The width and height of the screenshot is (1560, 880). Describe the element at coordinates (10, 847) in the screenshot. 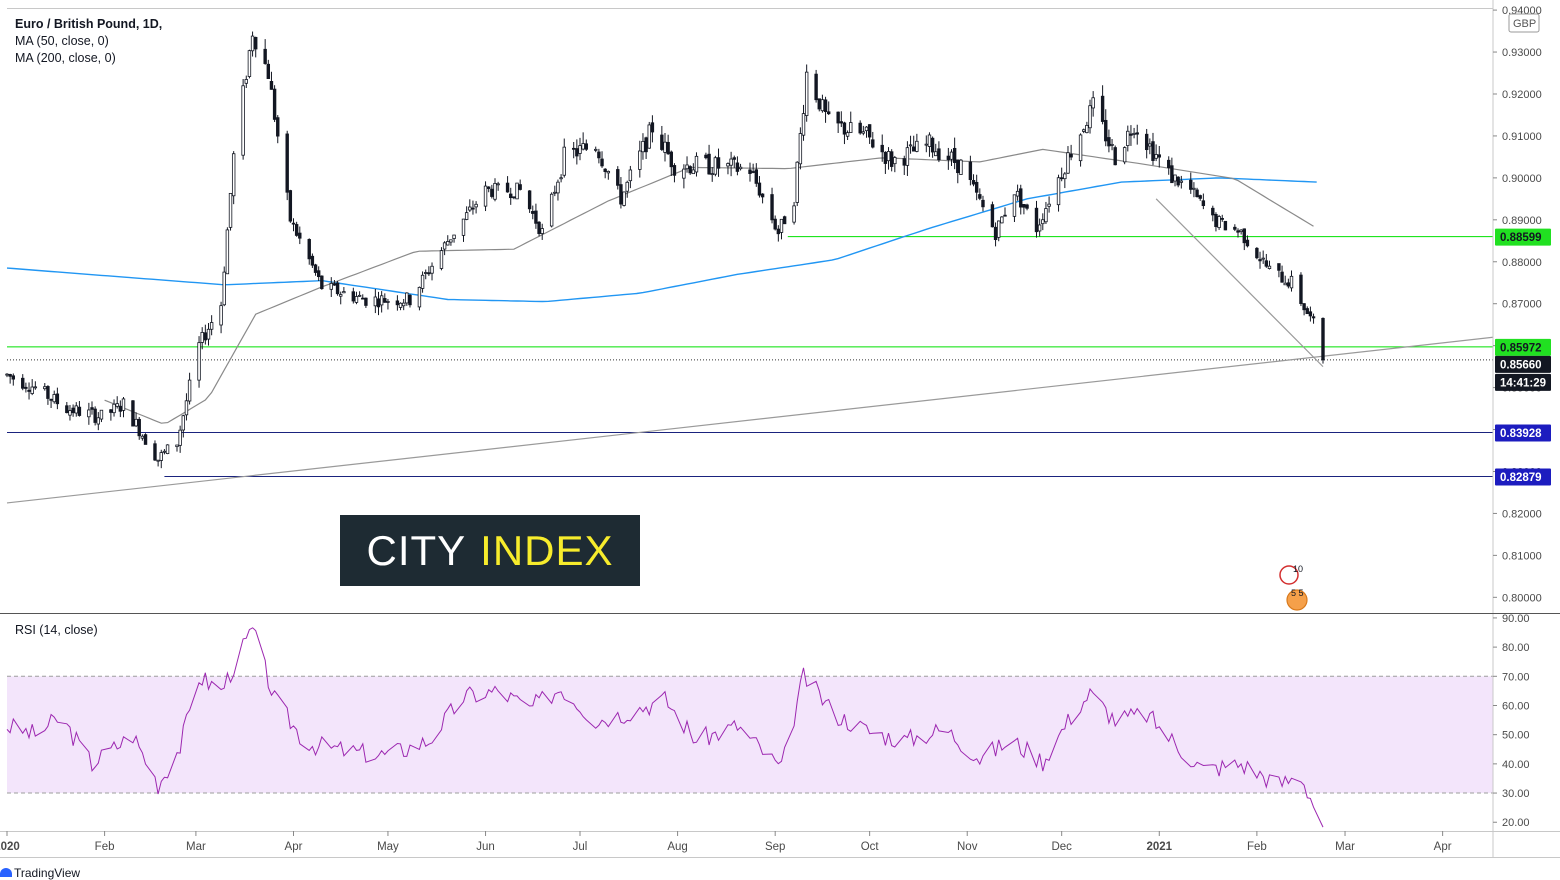

I see `time-tick-label: 2020` at that location.